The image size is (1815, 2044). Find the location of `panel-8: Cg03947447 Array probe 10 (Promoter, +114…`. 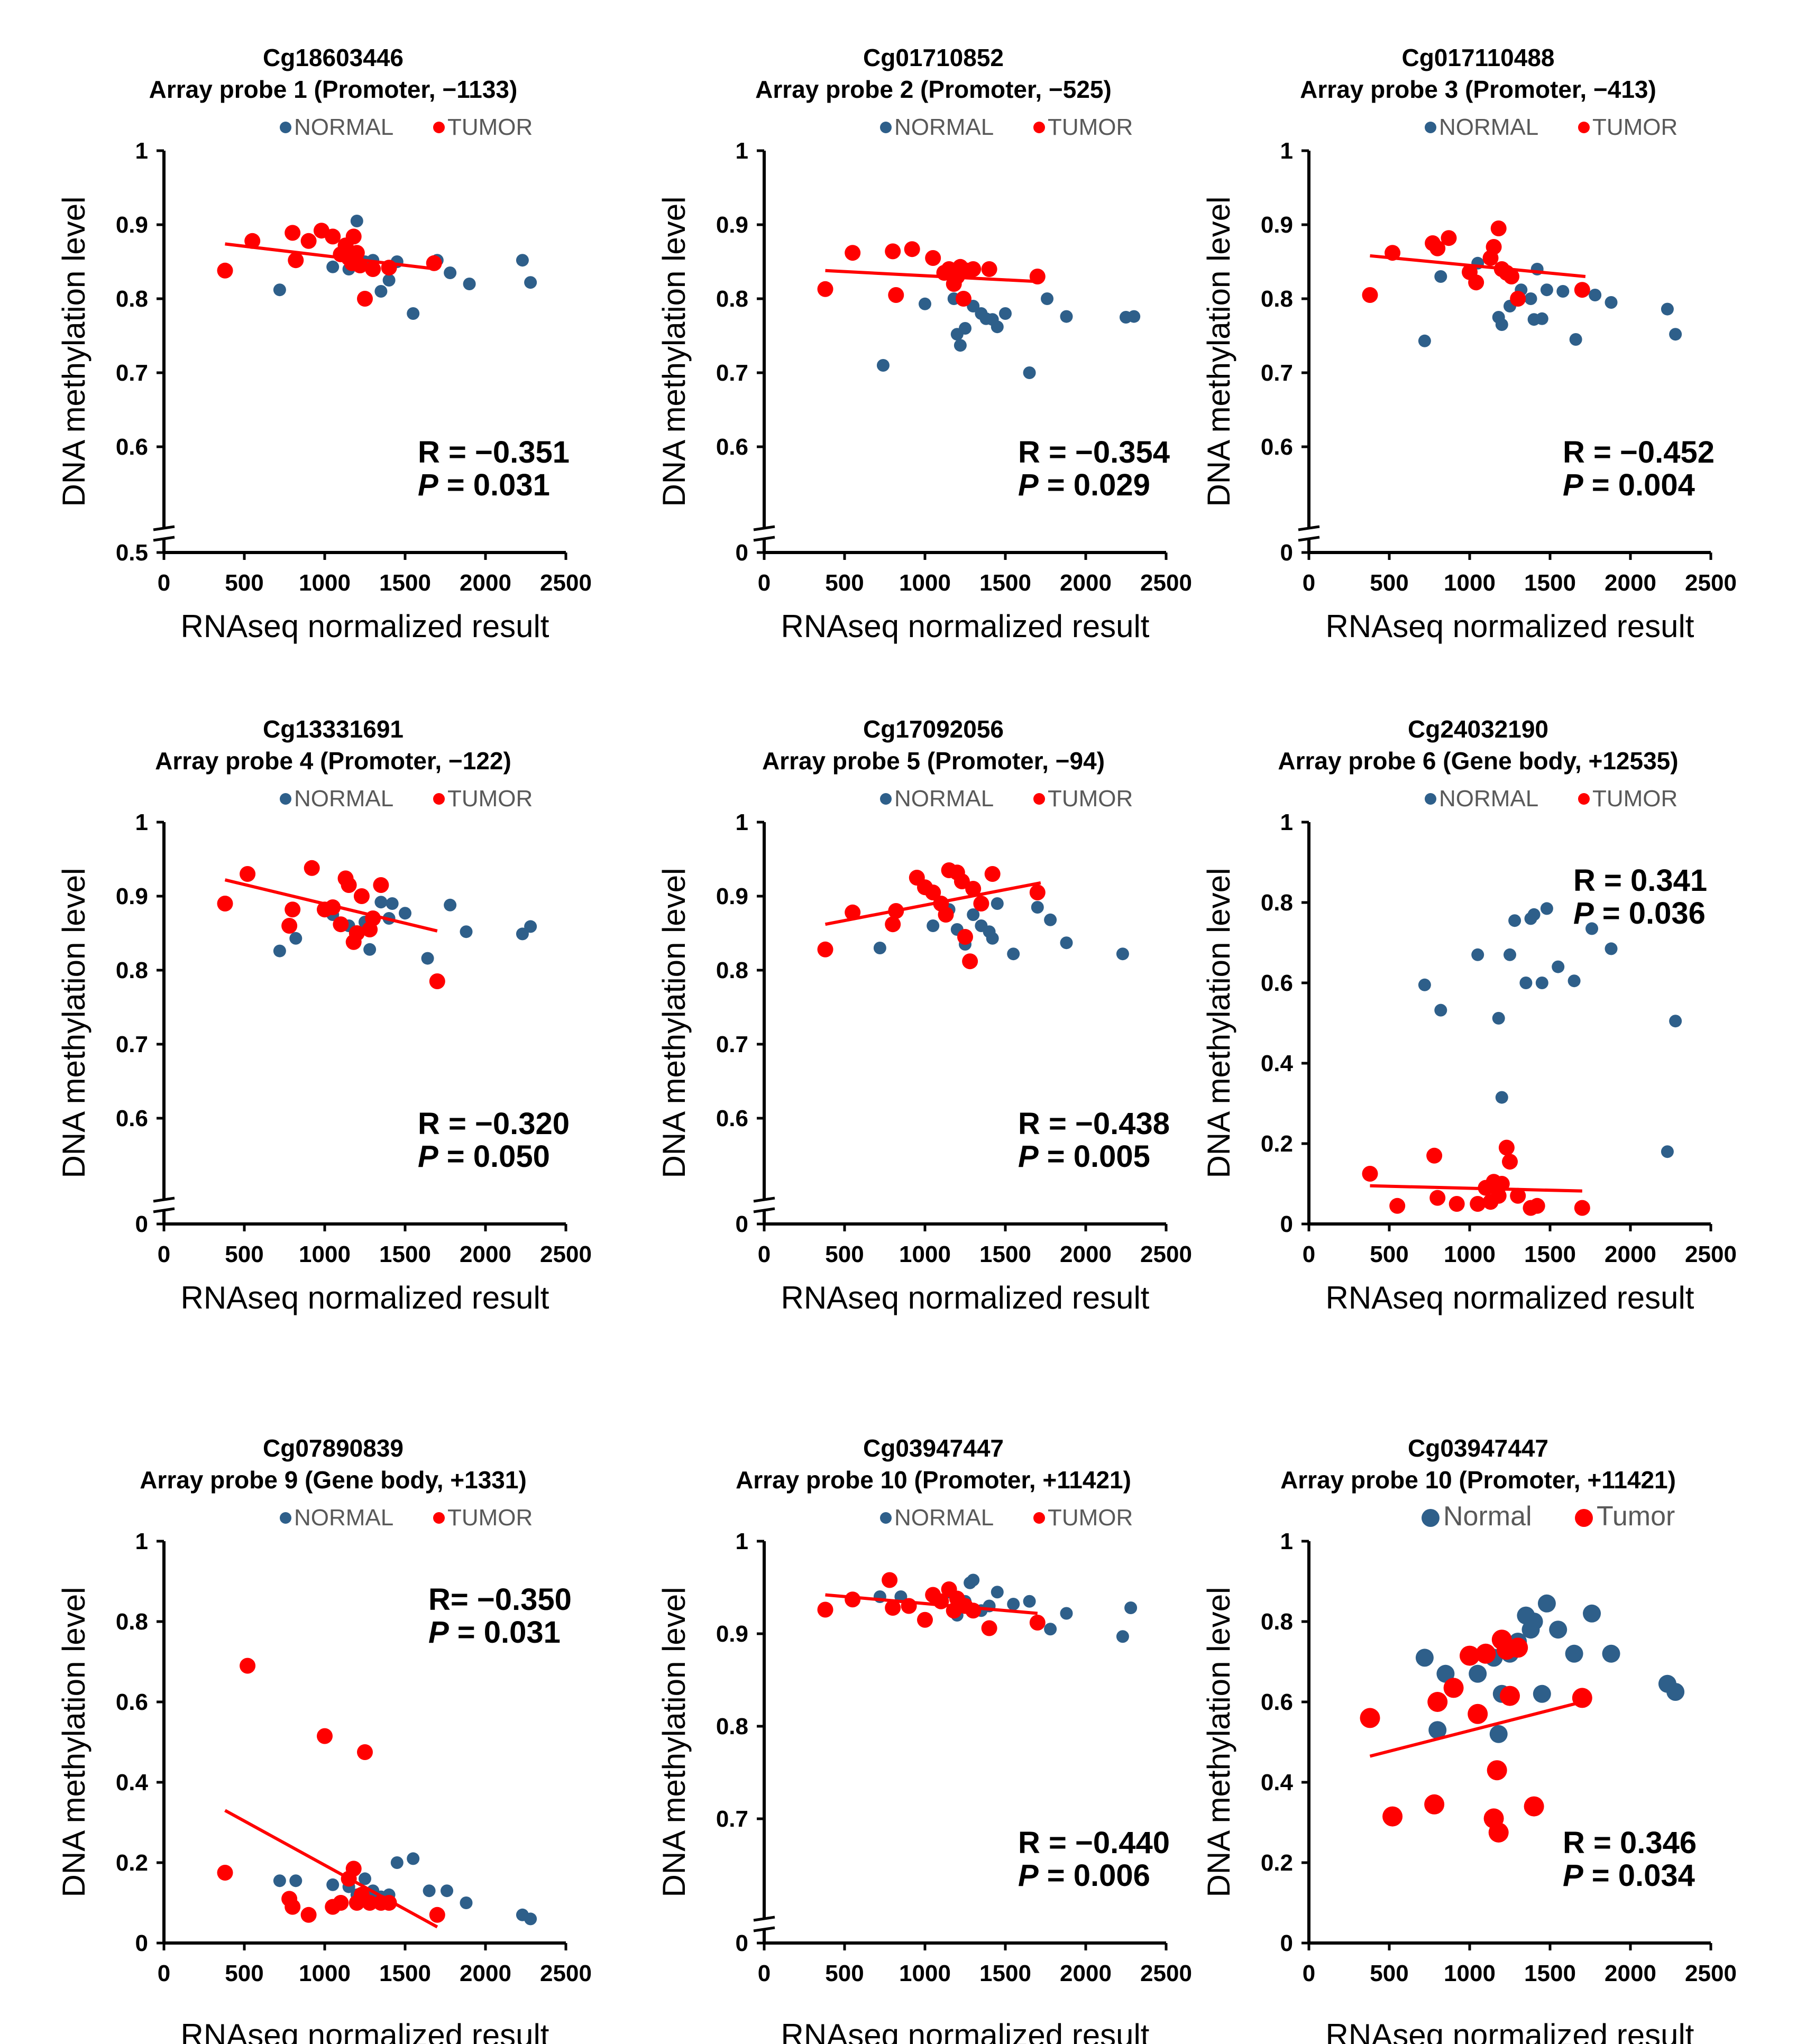

panel-8: Cg03947447 Array probe 10 (Promoter, +114… is located at coordinates (924, 1739).